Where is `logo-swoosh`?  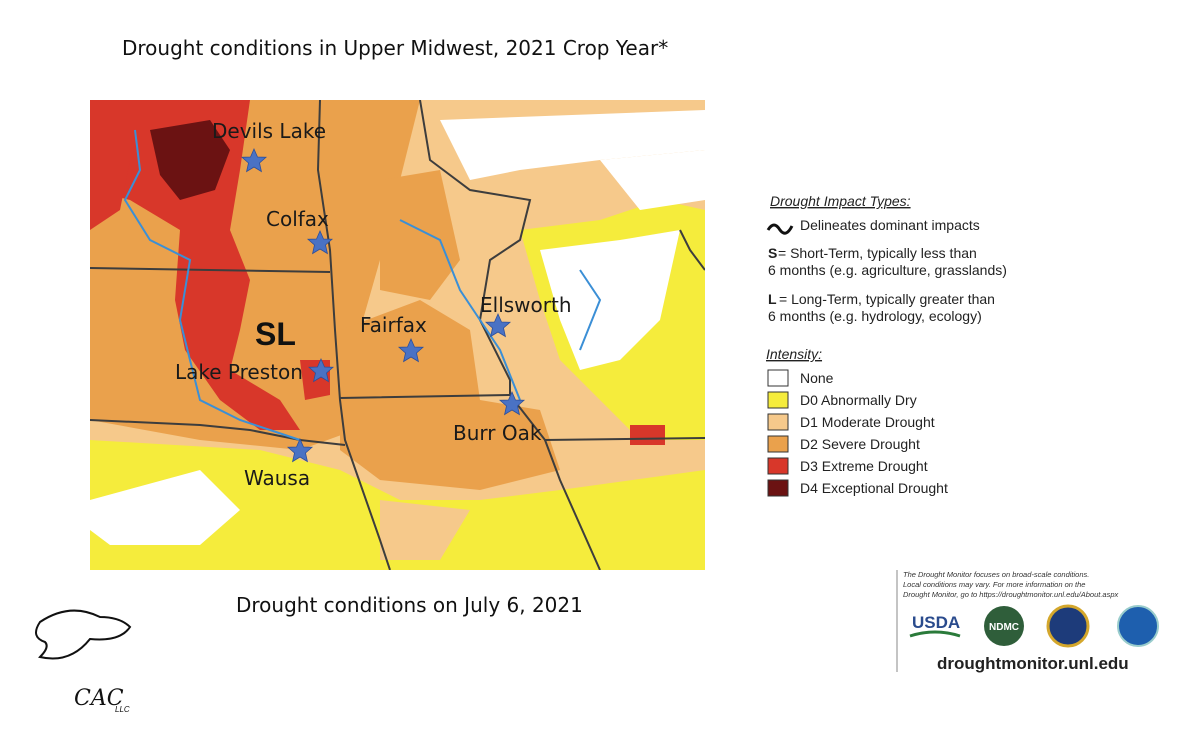
logo-swoosh is located at coordinates (935, 634).